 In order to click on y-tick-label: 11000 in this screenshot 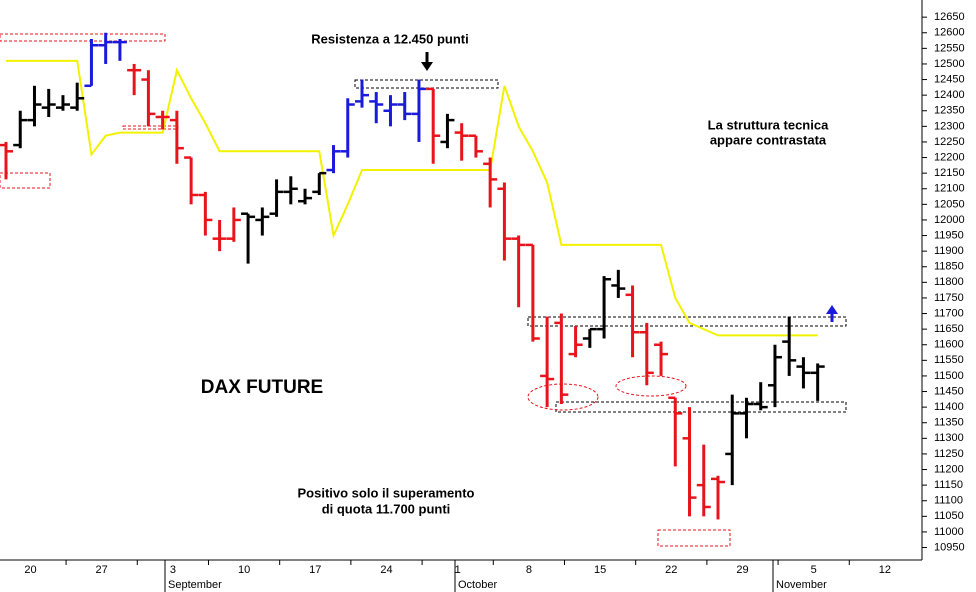, I will do `click(949, 532)`.